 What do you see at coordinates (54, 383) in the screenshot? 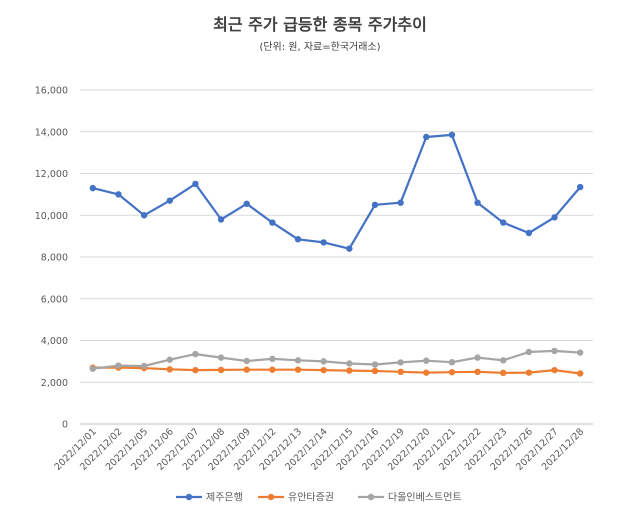
I see `y-tick-label: 2,000` at bounding box center [54, 383].